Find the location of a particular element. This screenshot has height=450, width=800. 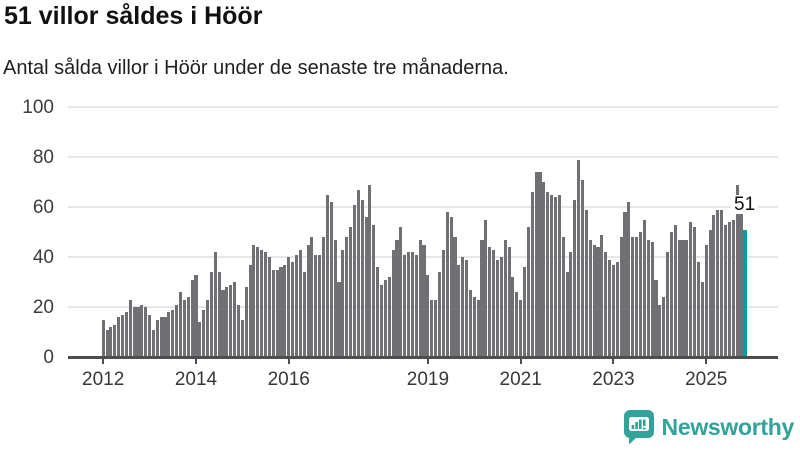

x-axis-label: 2021 is located at coordinates (520, 379).